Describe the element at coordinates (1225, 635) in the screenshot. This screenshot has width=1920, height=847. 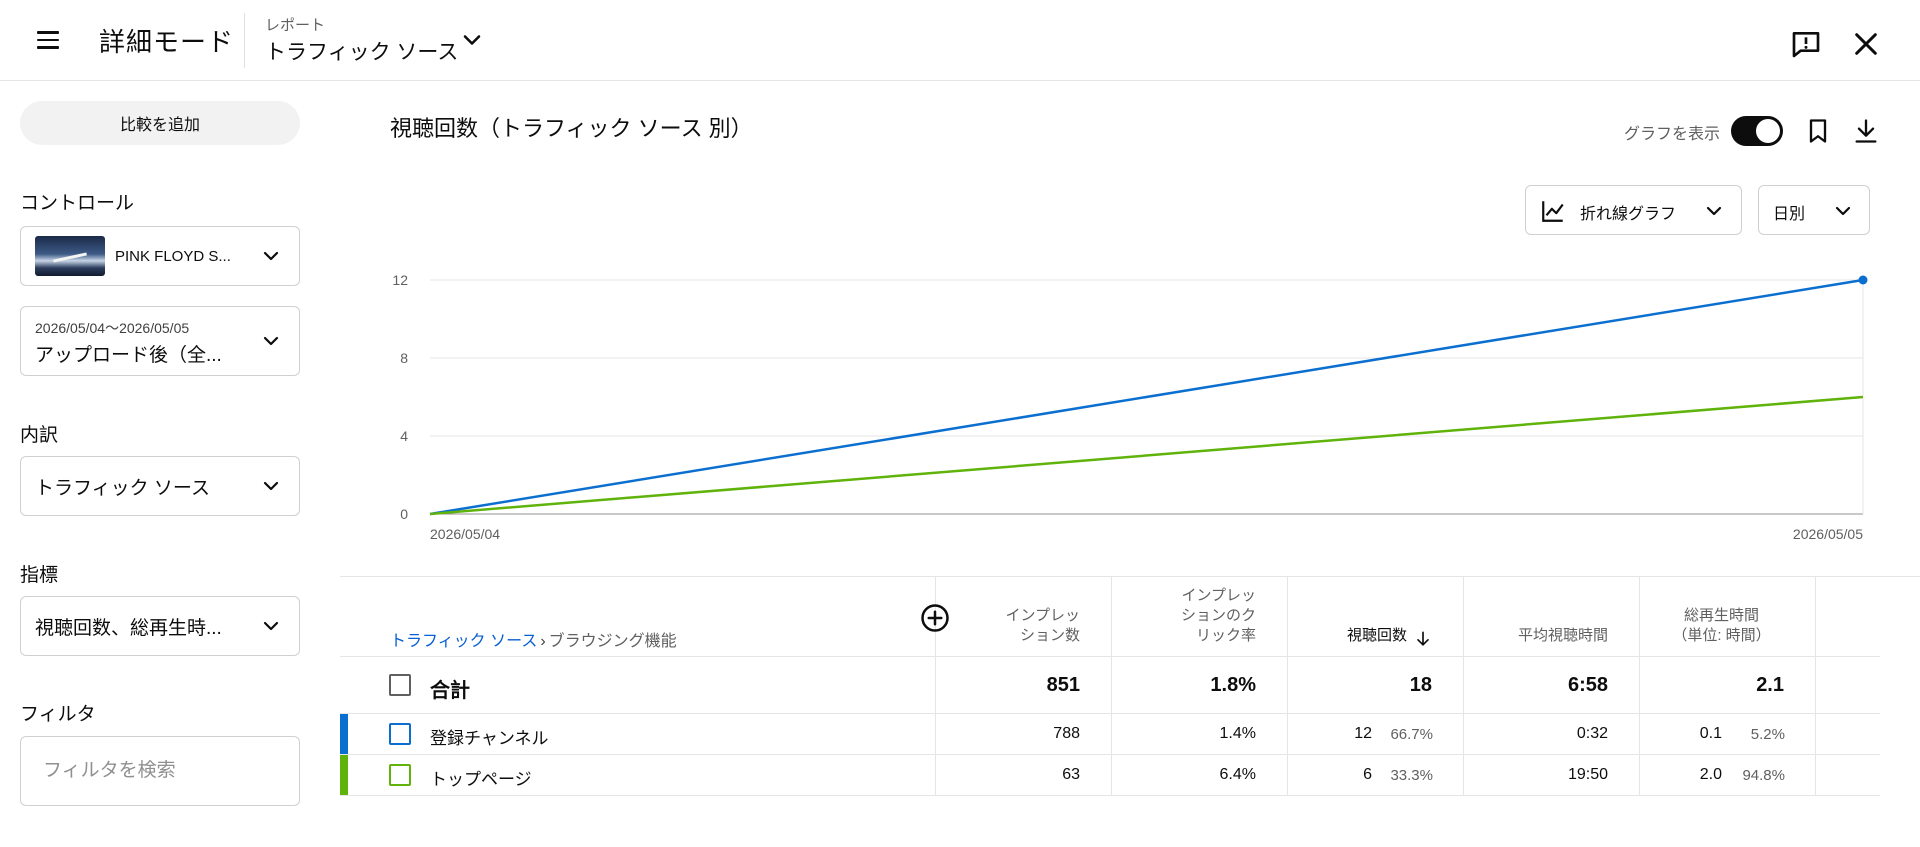
I see `column-header-line: リック率` at that location.